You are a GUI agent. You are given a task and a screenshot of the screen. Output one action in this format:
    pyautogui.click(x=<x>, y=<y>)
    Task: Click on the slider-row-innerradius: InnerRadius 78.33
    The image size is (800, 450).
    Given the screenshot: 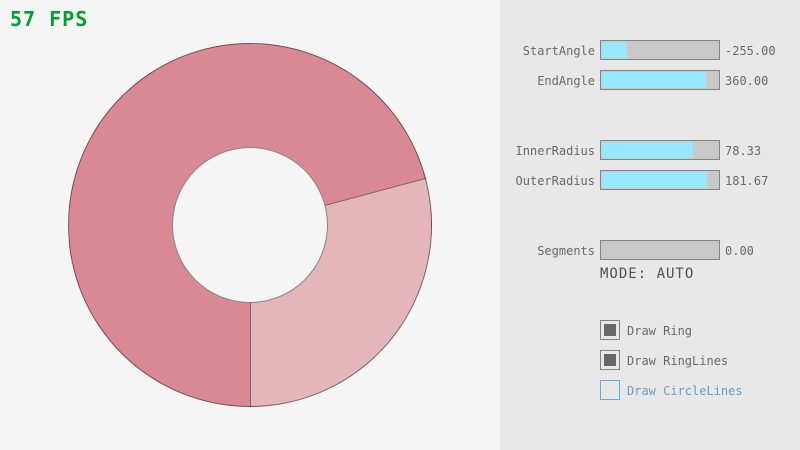 What is the action you would take?
    pyautogui.click(x=650, y=150)
    